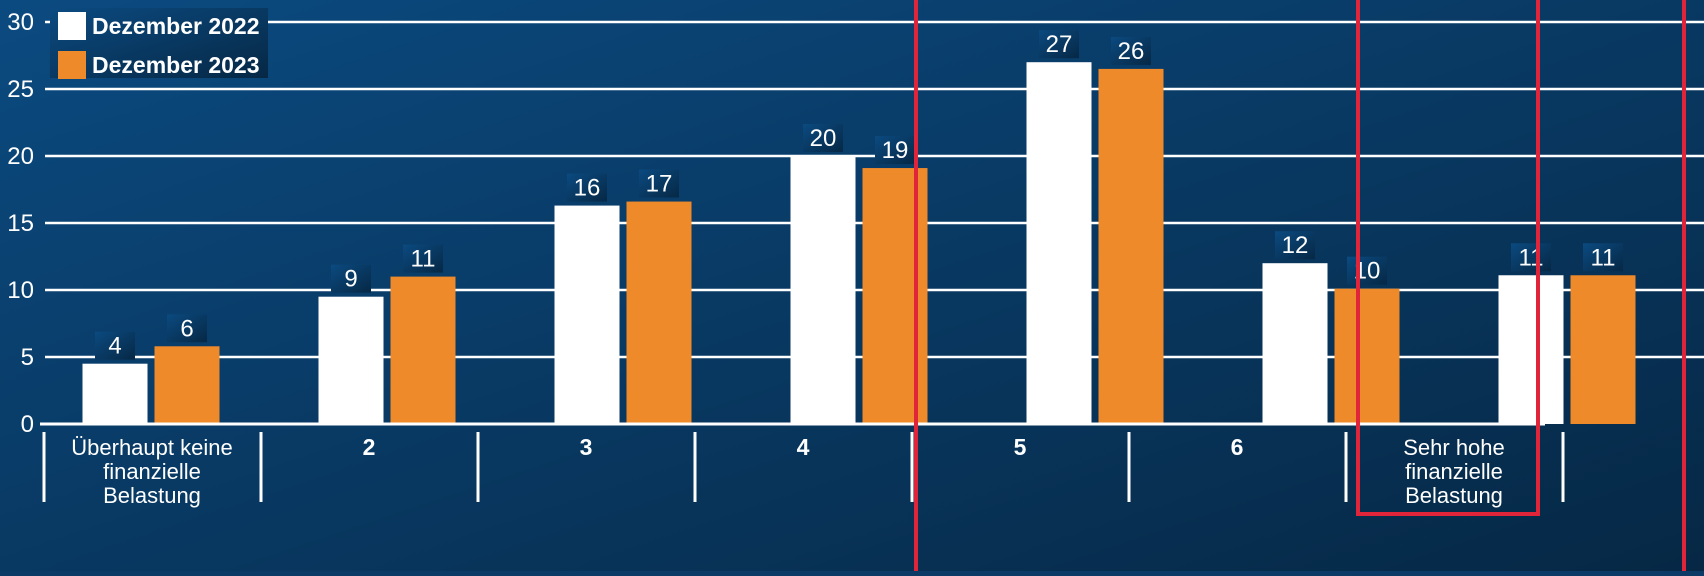  I want to click on data-label: 26, so click(1131, 51).